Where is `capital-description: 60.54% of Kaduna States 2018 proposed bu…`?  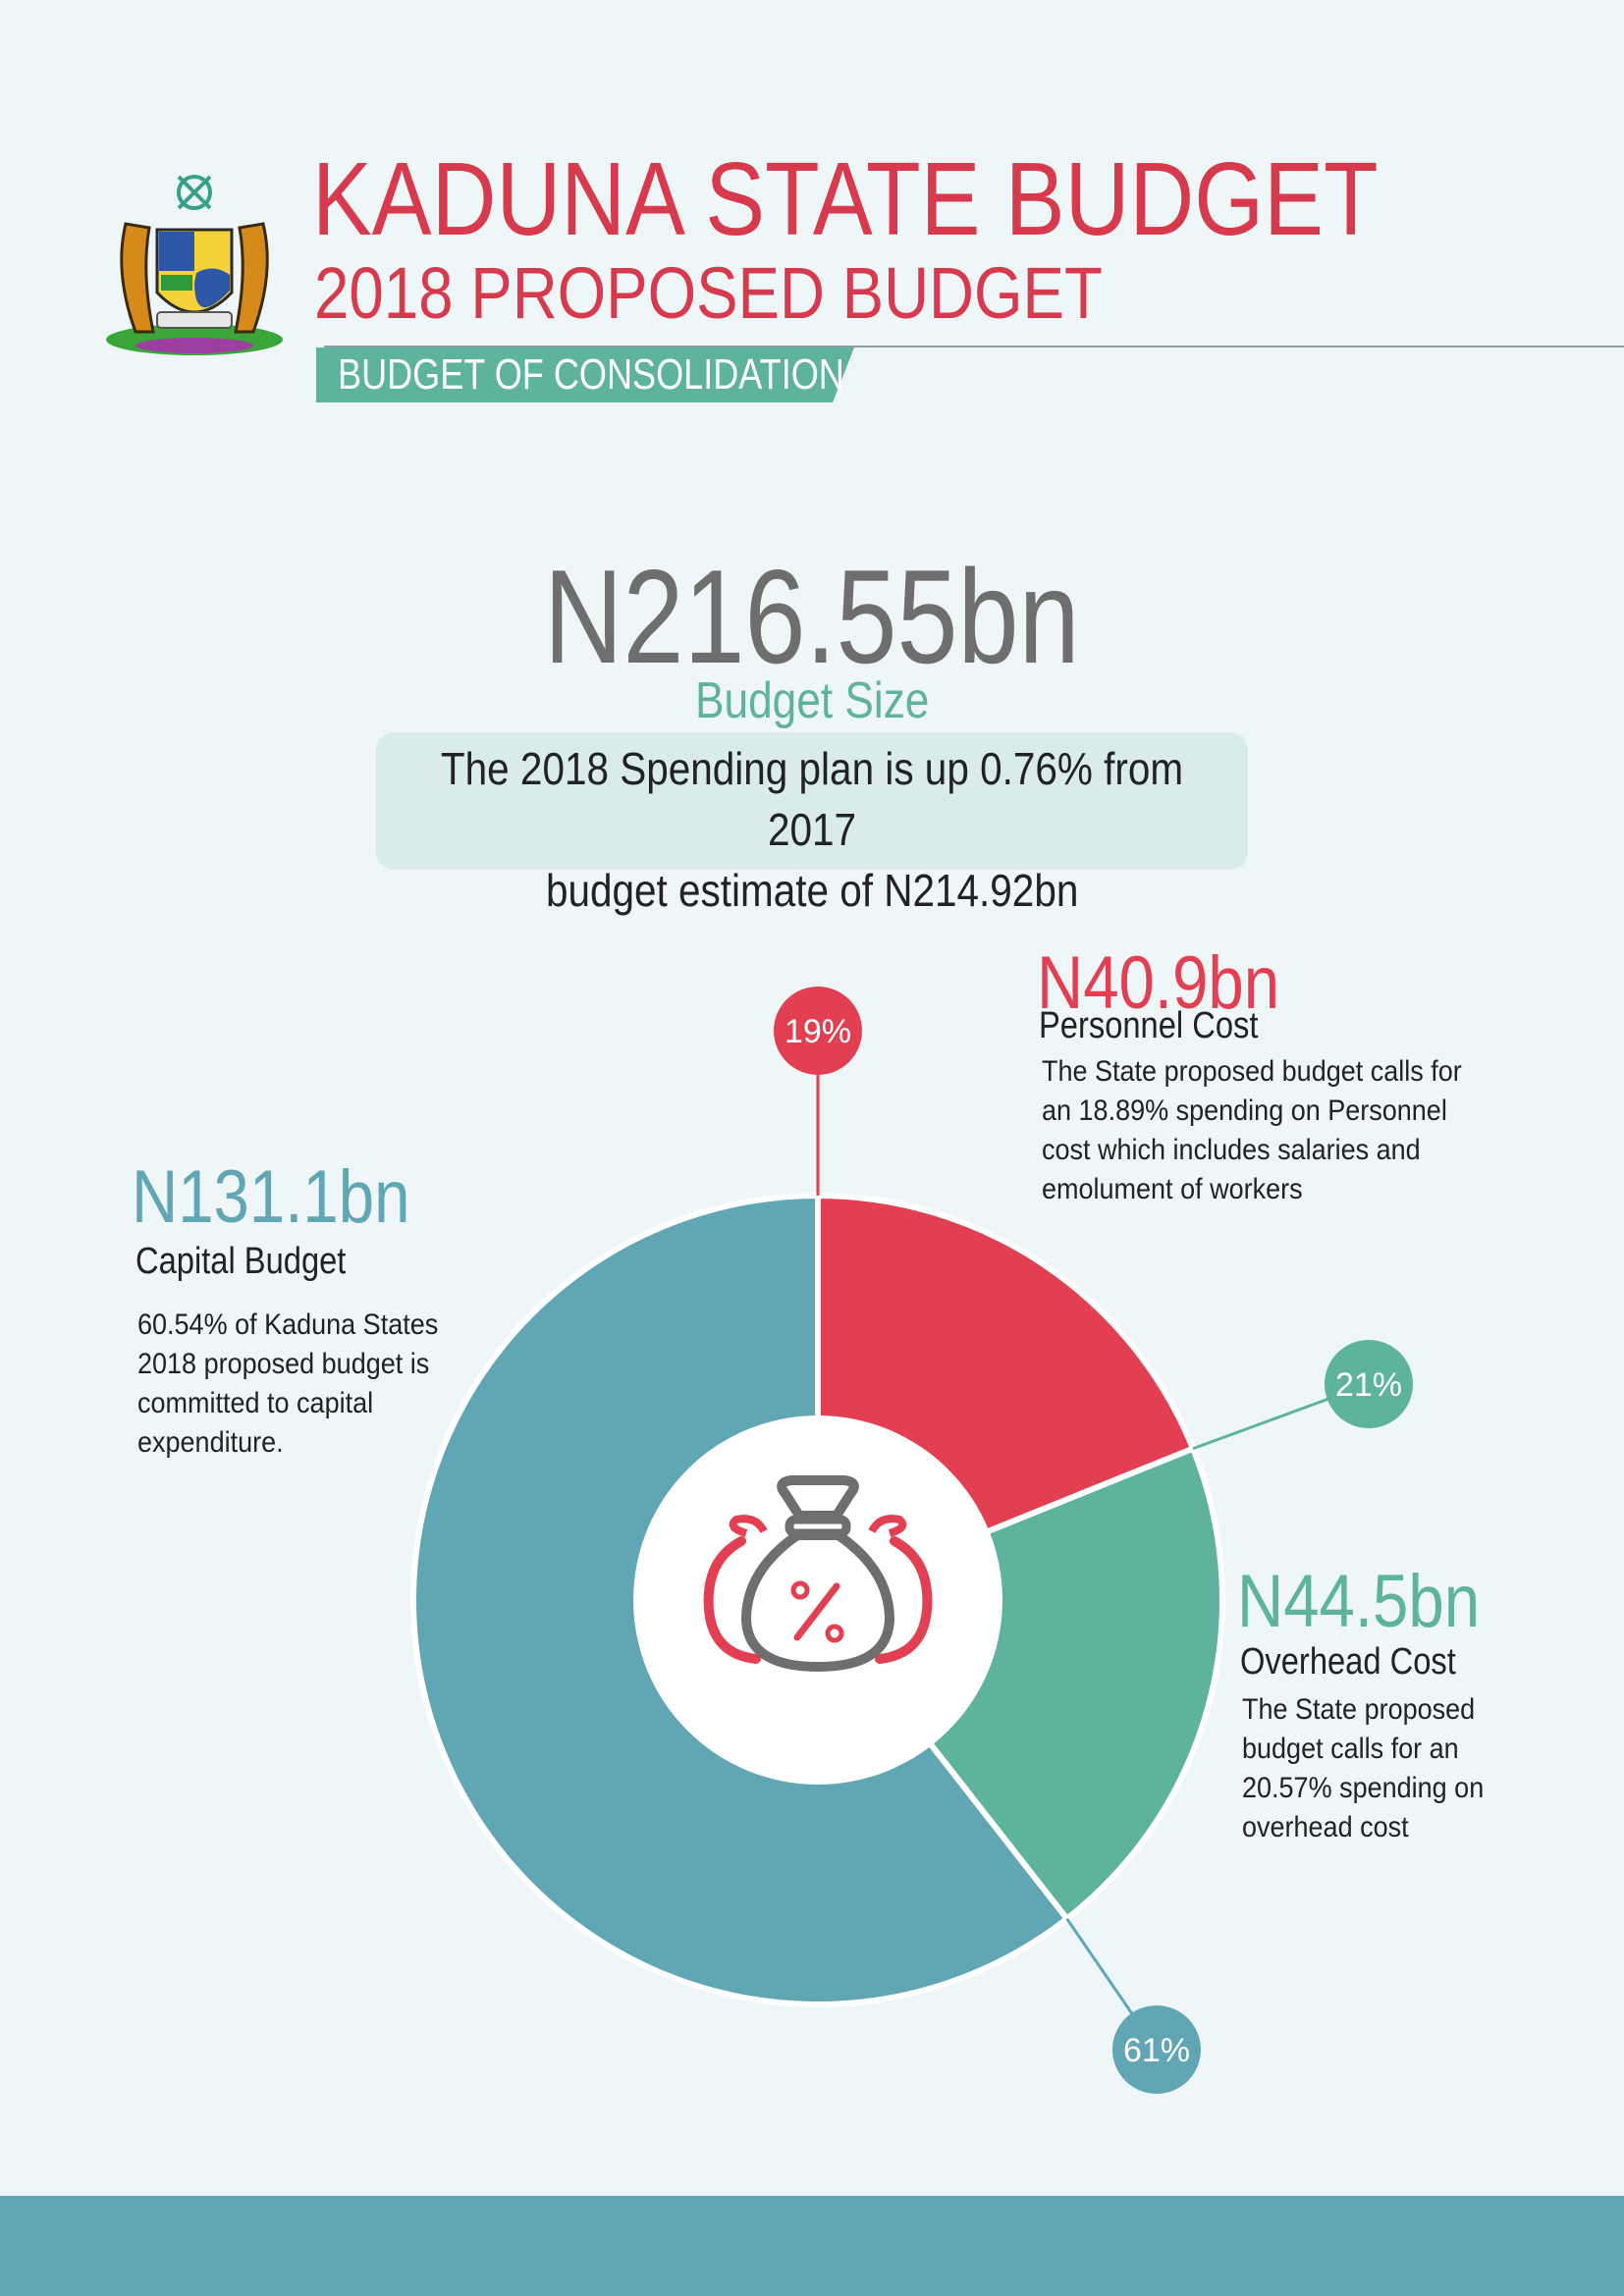 capital-description: 60.54% of Kaduna States 2018 proposed bu… is located at coordinates (305, 1384).